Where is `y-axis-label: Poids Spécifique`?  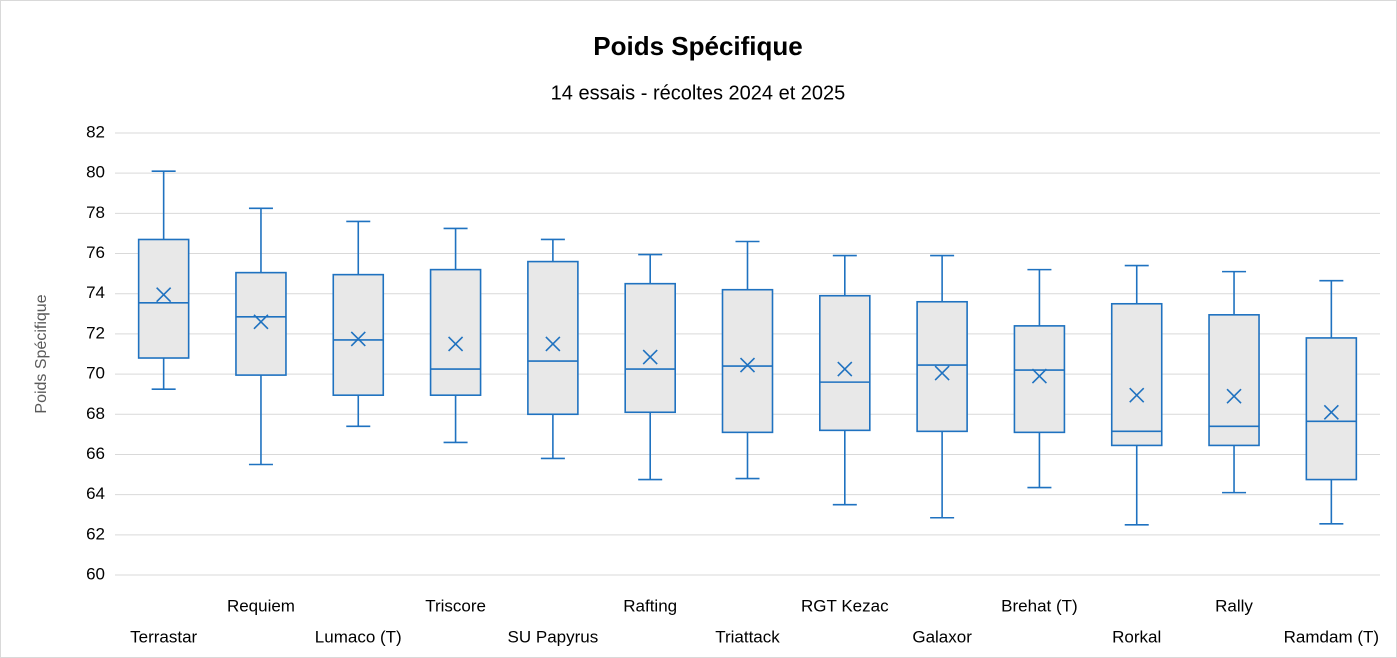
y-axis-label: Poids Spécifique is located at coordinates (41, 353).